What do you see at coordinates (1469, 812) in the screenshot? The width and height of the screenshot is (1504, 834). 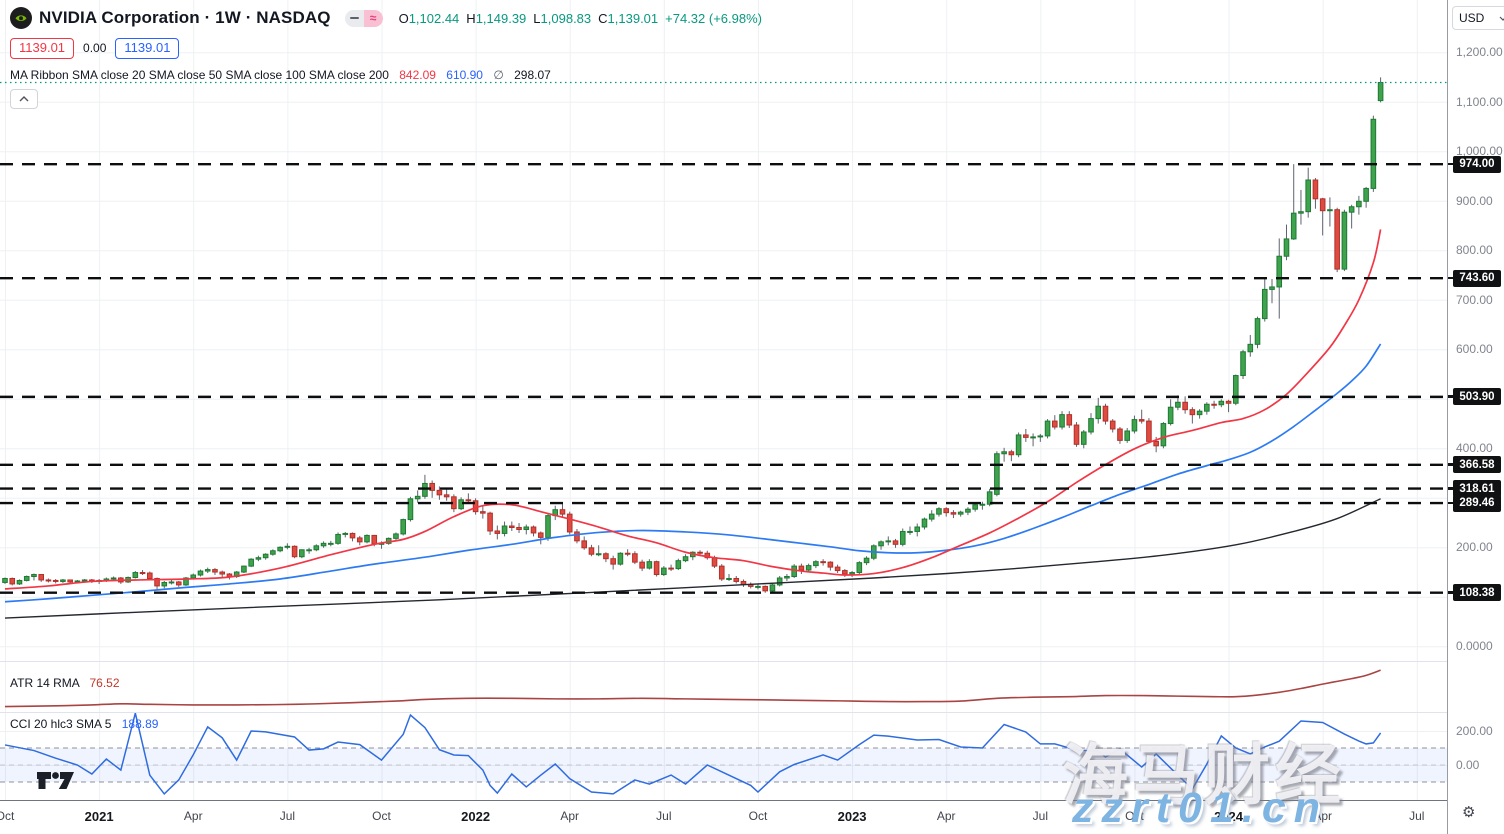 I see `axis-settings-gear-icon: ⚙` at bounding box center [1469, 812].